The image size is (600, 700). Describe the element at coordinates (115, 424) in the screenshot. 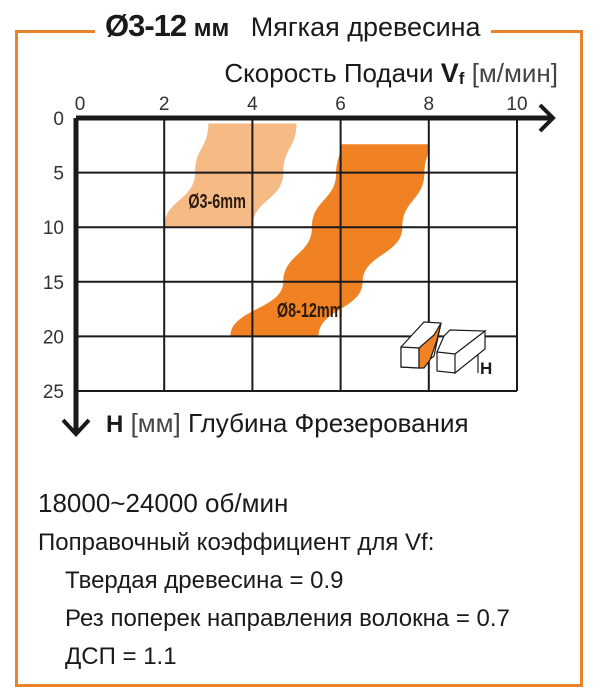

I see `y-axis-symbol: H` at that location.